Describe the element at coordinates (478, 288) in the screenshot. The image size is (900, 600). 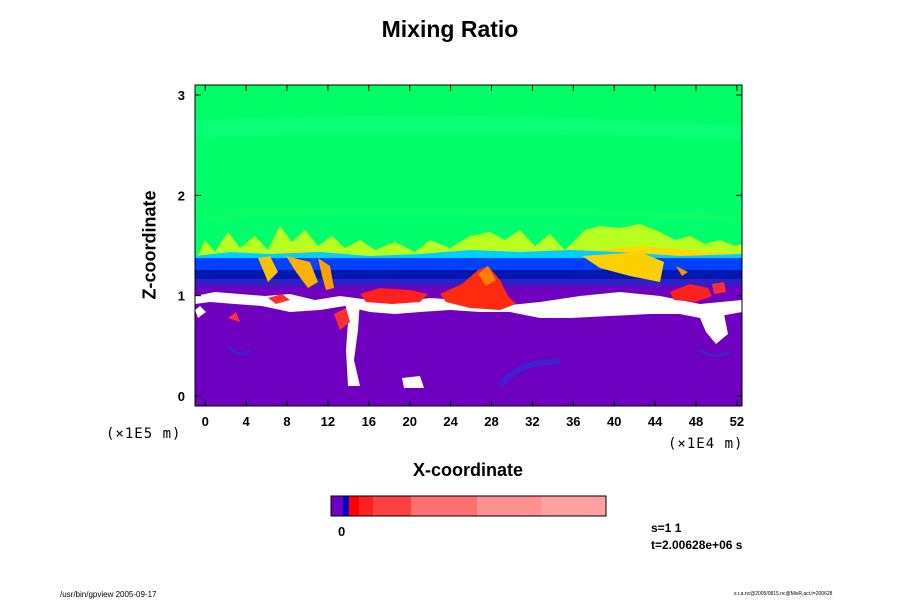
I see `red-patch-peak` at that location.